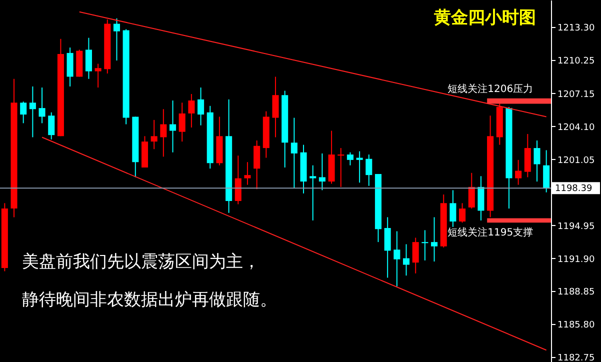 The image size is (601, 362). I want to click on annotation: 静待晚间非农数据出炉再做跟随。, so click(149, 300).